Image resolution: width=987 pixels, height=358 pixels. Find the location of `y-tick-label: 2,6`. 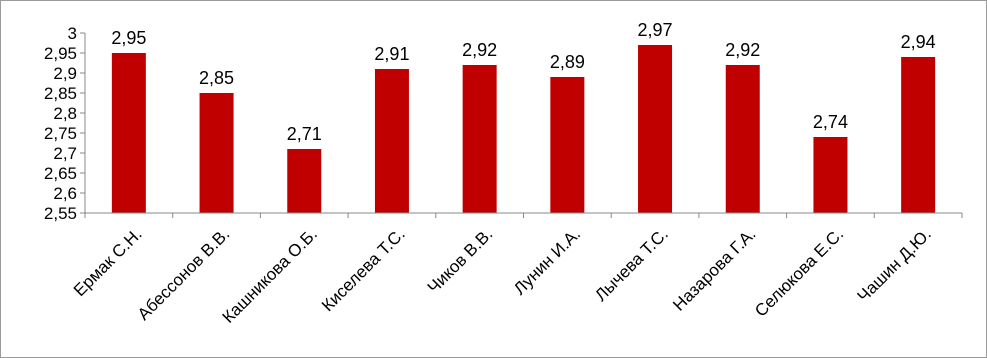

y-tick-label: 2,6 is located at coordinates (65, 193).